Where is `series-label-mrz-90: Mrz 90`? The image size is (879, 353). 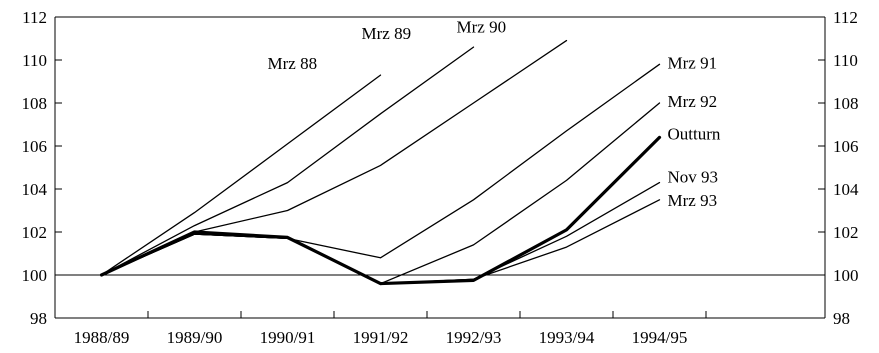
series-label-mrz-90: Mrz 90 is located at coordinates (482, 27).